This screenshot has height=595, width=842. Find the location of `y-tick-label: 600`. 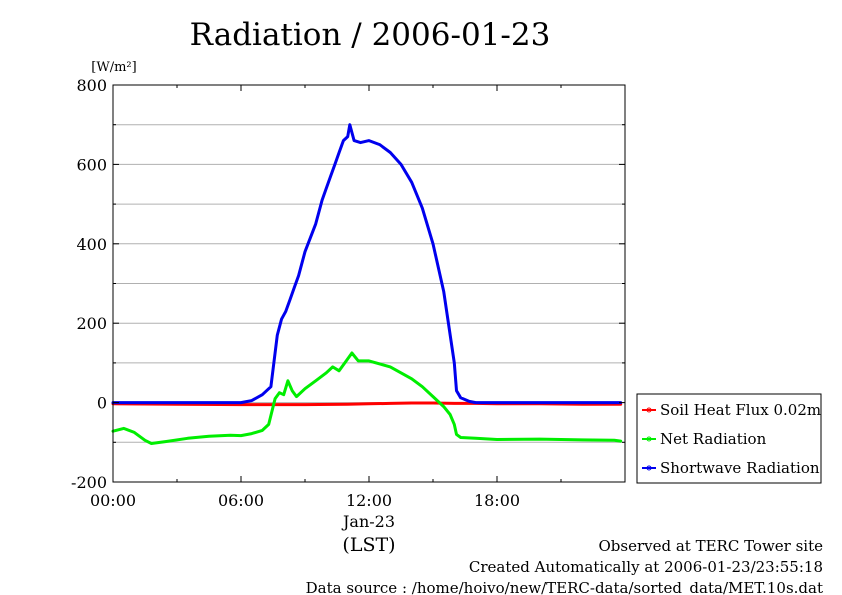

y-tick-label: 600 is located at coordinates (91, 164).